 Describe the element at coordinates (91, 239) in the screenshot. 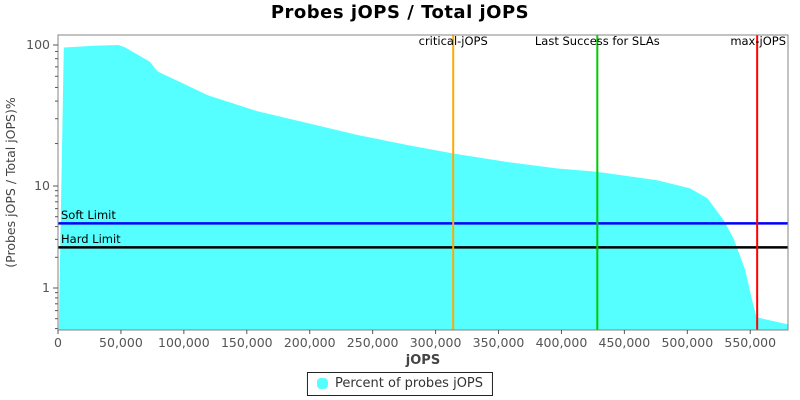

I see `limit-label: Hard Limit` at that location.